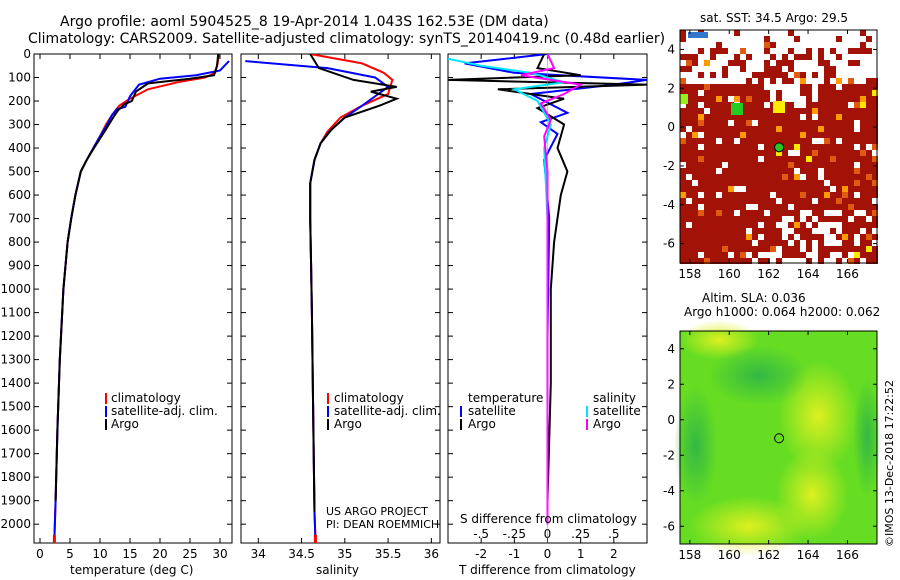  I want to click on temperature-legend: climatology satellite-adj. clim. Argo, so click(161, 411).